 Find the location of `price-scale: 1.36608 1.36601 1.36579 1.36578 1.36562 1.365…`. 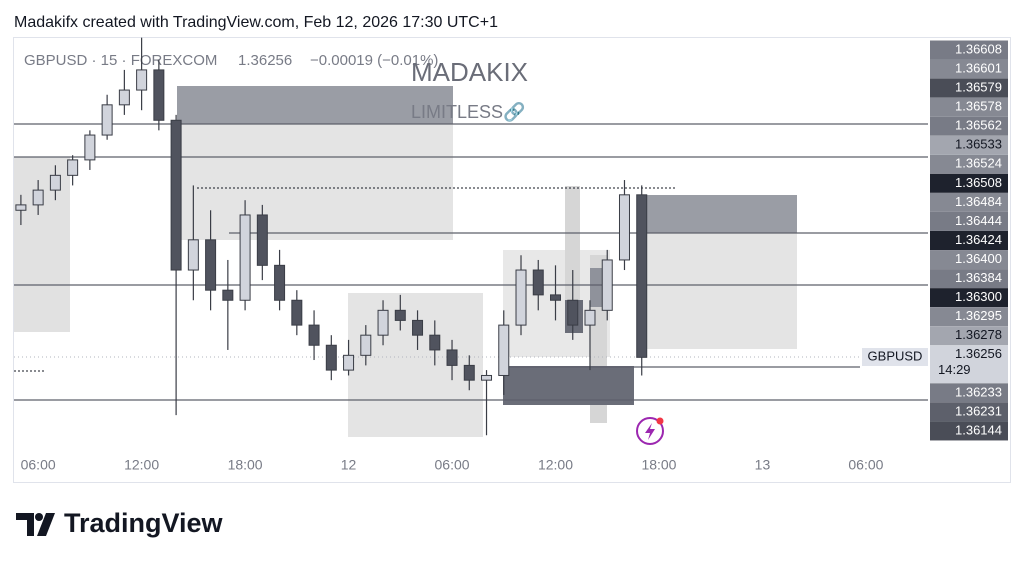

price-scale: 1.36608 1.36601 1.36579 1.36578 1.36562 1.365… is located at coordinates (969, 240).